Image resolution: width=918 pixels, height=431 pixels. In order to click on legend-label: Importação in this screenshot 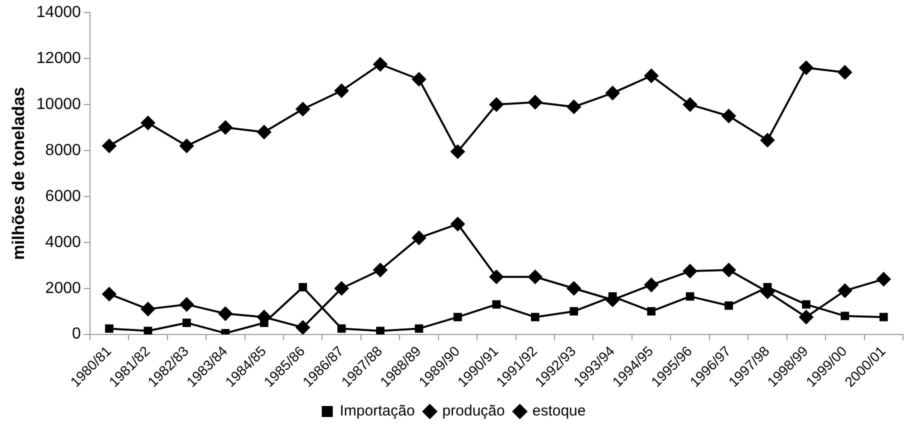, I will do `click(377, 411)`.